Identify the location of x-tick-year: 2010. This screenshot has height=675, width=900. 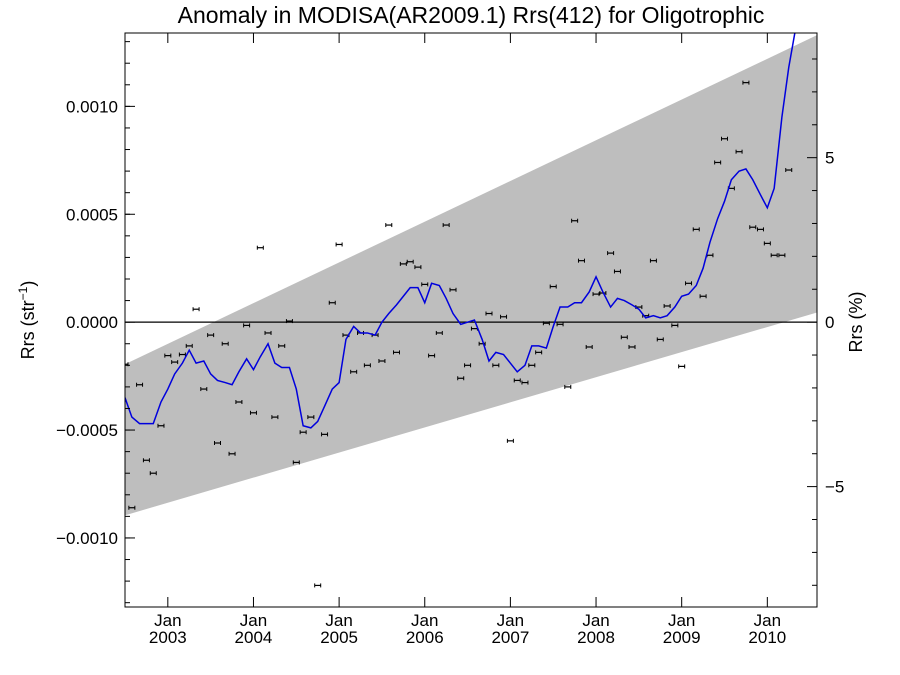
(767, 637).